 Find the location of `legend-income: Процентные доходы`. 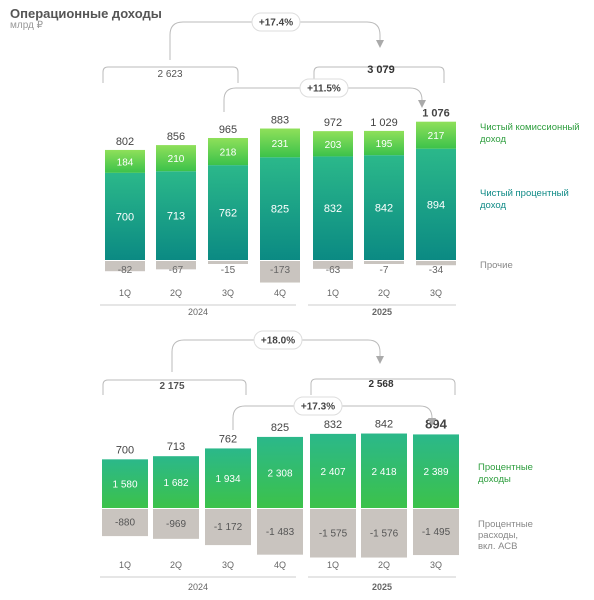

legend-income: Процентные доходы is located at coordinates (505, 473).